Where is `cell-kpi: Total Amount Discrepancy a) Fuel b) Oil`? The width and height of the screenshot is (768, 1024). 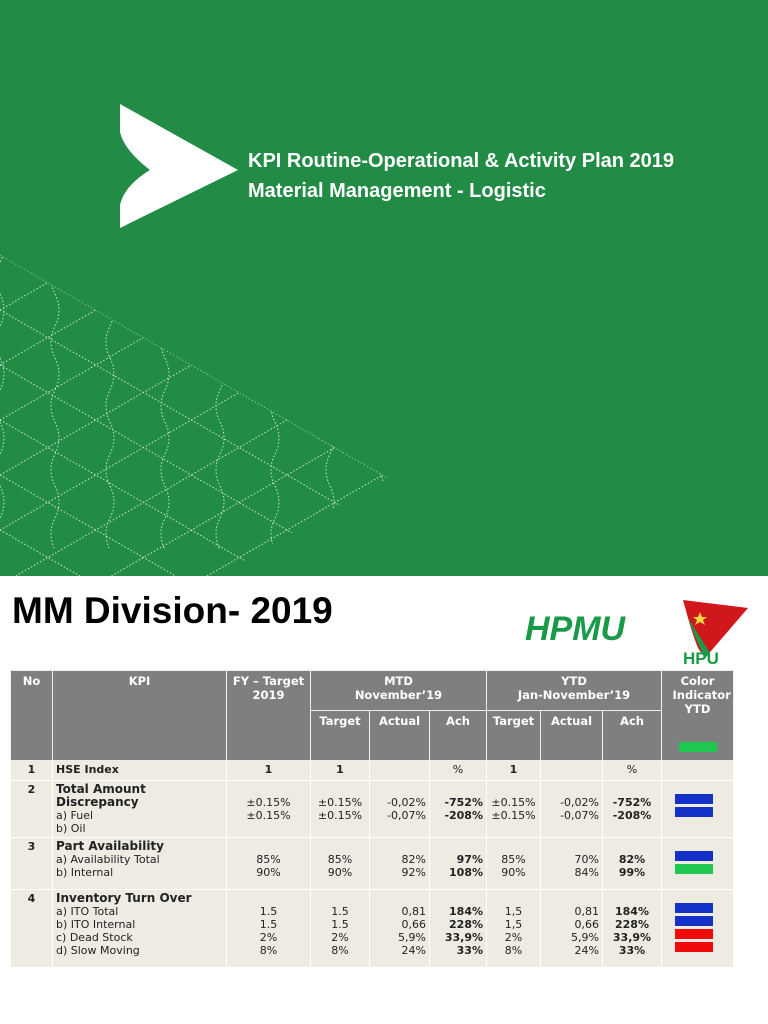
cell-kpi: Total Amount Discrepancy a) Fuel b) Oil is located at coordinates (139, 809).